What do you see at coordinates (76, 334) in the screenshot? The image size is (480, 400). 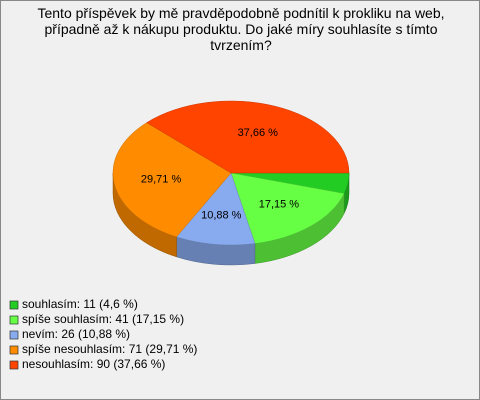 I see `legend-label: nevím: 26 (10,88 %)` at bounding box center [76, 334].